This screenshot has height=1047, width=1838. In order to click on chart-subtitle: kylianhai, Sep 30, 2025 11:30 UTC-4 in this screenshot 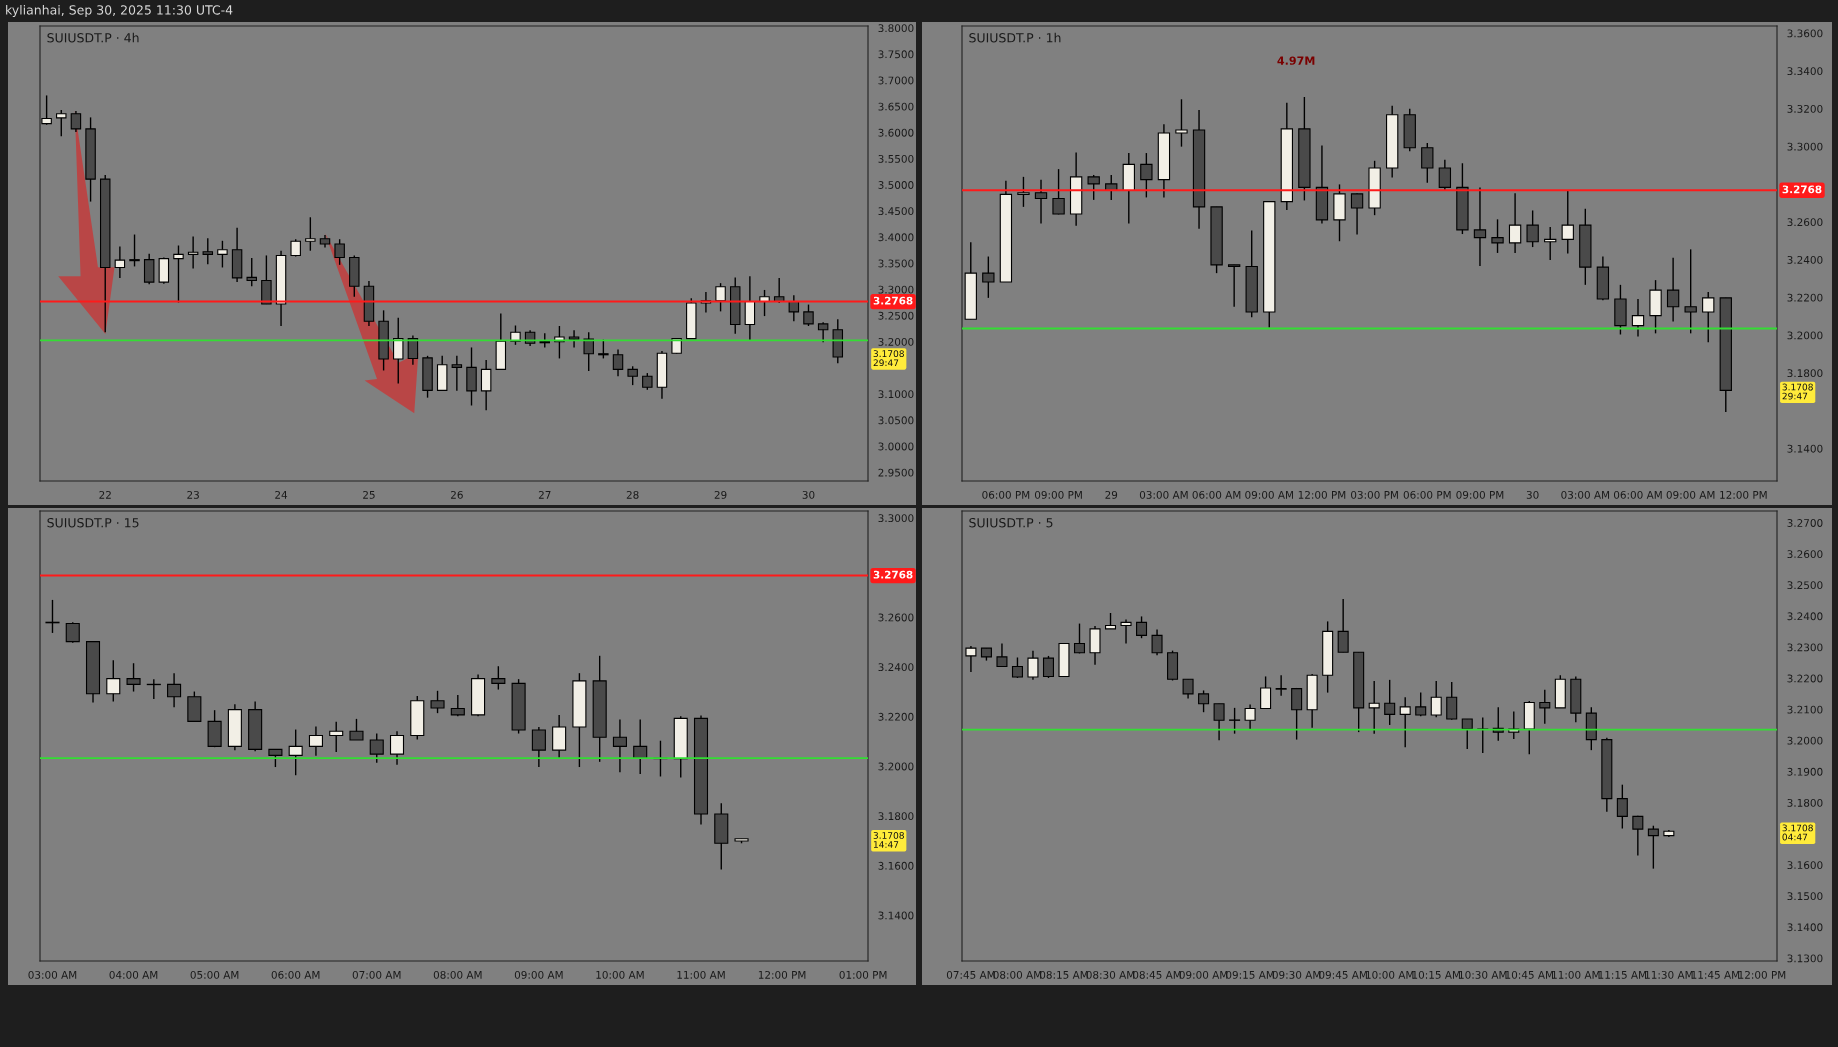, I will do `click(119, 11)`.